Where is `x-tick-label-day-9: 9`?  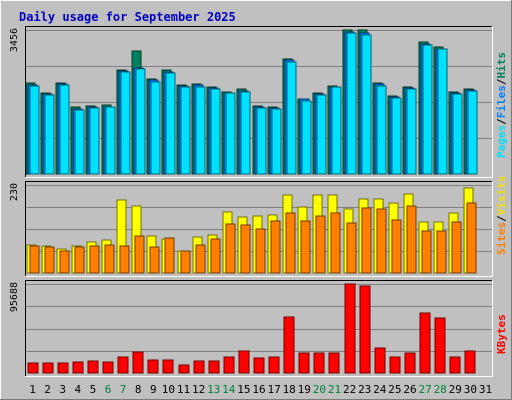
x-tick-label-day-9: 9 is located at coordinates (153, 389).